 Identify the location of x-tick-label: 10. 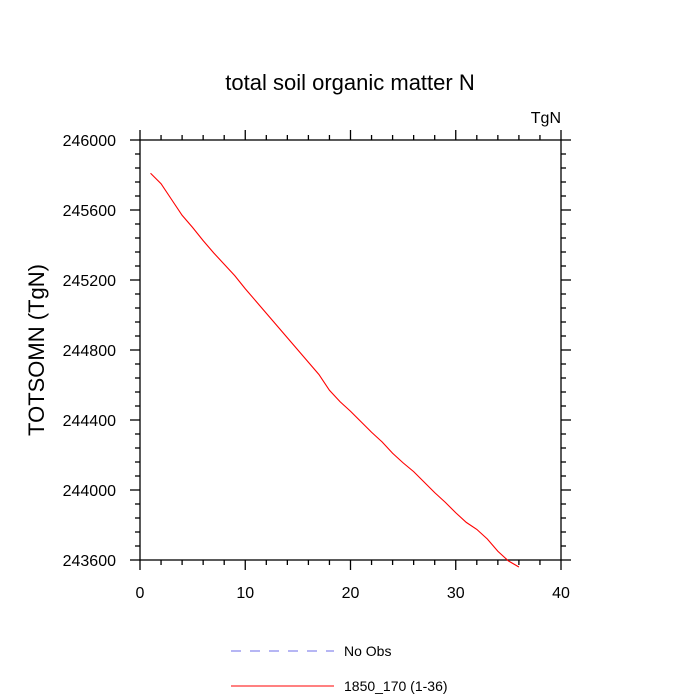
(245, 593).